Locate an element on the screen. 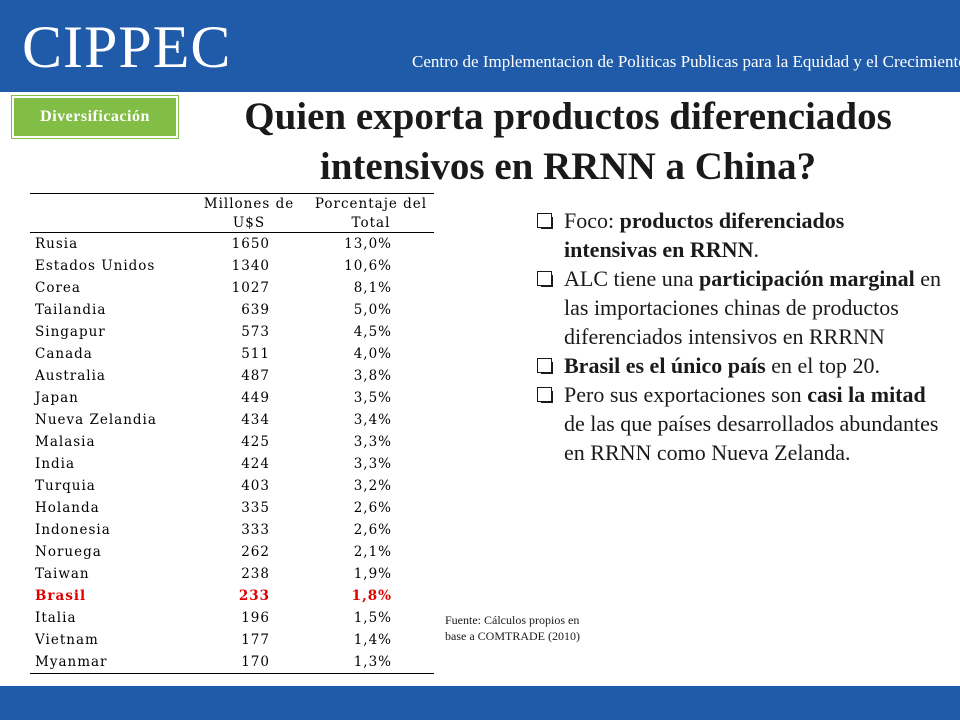 The height and width of the screenshot is (720, 960). bullet-bold-text: casi la mitad is located at coordinates (866, 394).